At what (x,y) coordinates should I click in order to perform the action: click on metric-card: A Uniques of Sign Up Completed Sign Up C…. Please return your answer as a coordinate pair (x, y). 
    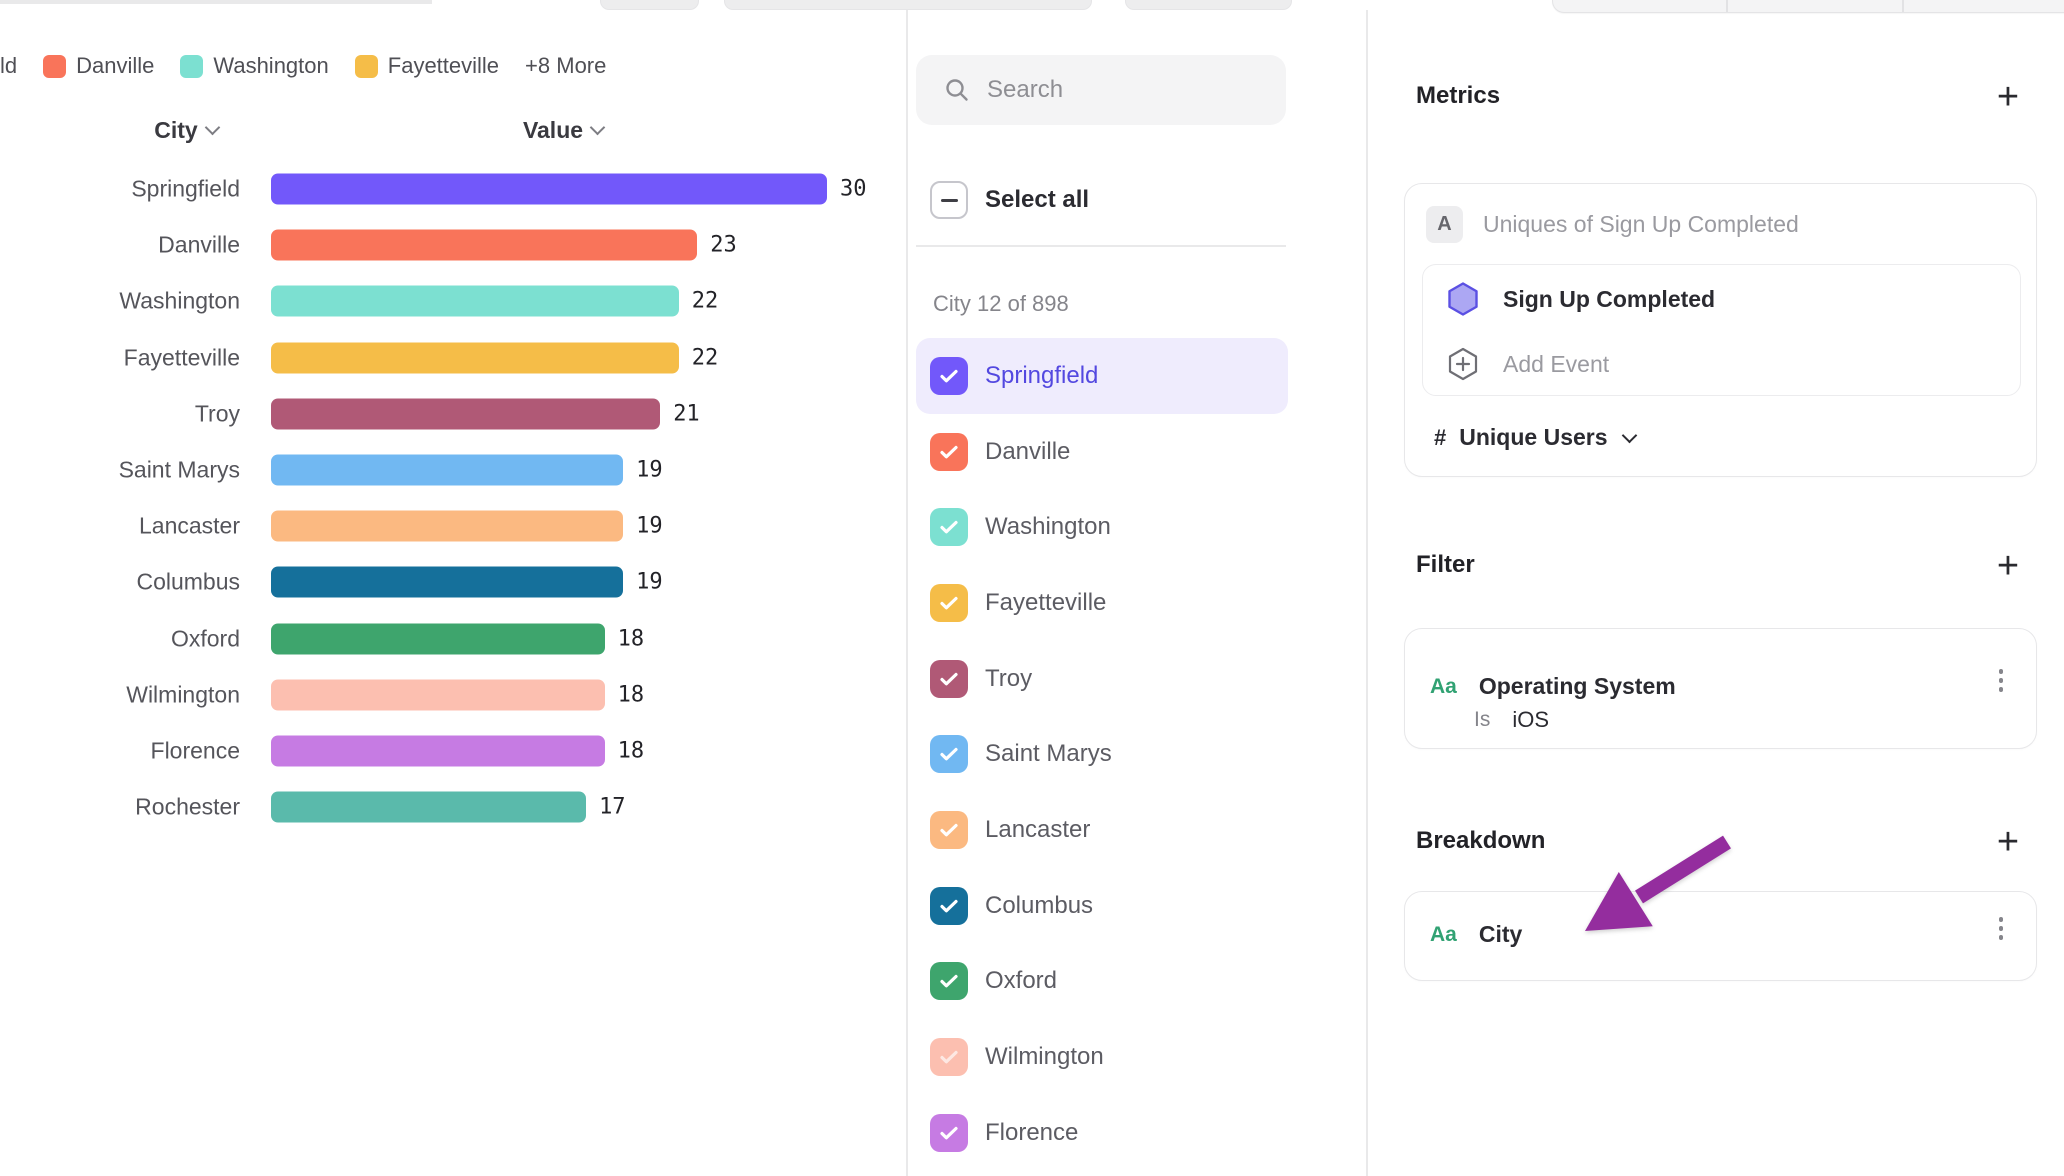
    Looking at the image, I should click on (1720, 330).